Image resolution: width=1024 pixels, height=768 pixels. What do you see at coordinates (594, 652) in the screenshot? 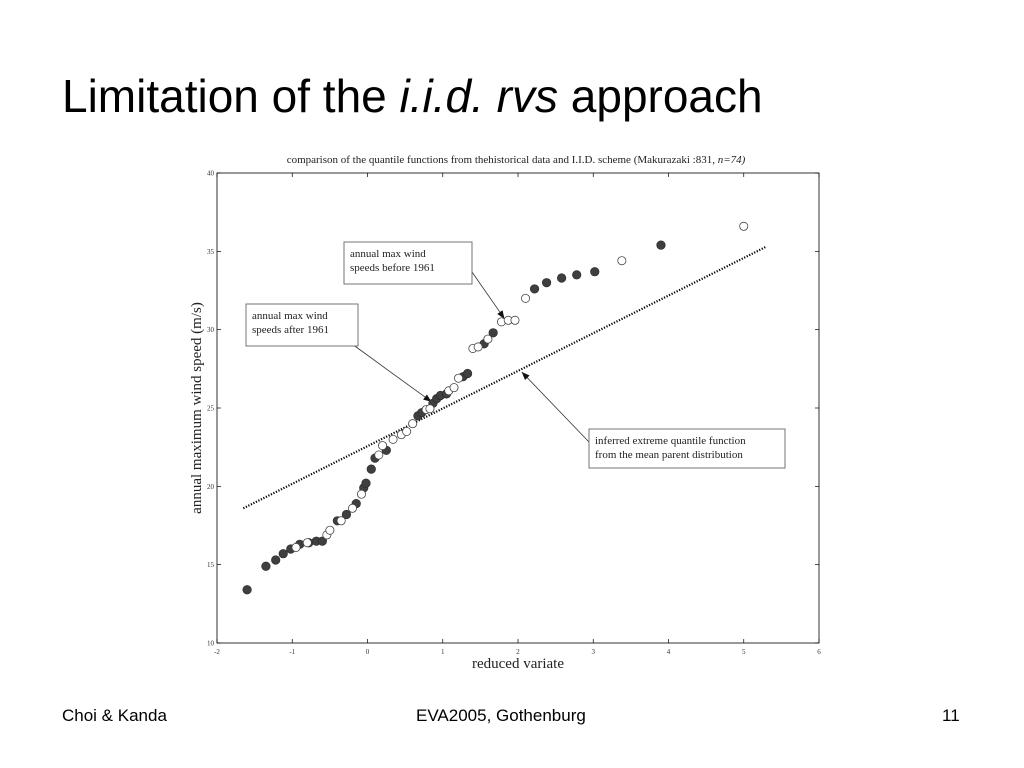
I see `x-tick-label: 3` at bounding box center [594, 652].